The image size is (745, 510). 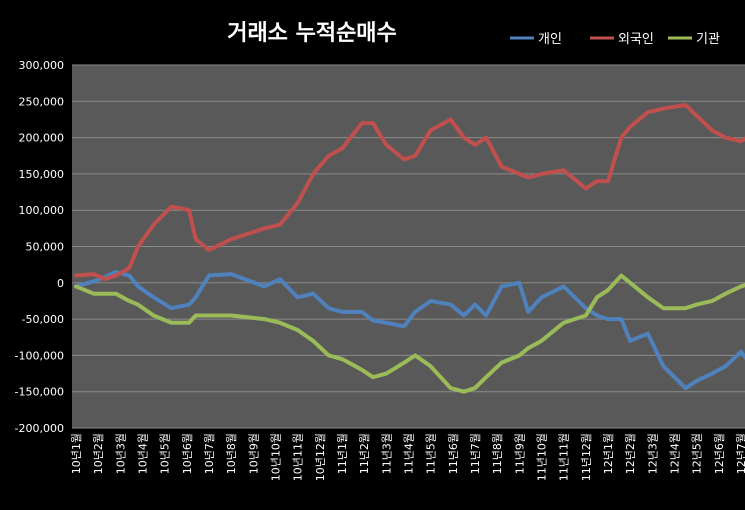 I want to click on legend-label: 기관, so click(x=708, y=39).